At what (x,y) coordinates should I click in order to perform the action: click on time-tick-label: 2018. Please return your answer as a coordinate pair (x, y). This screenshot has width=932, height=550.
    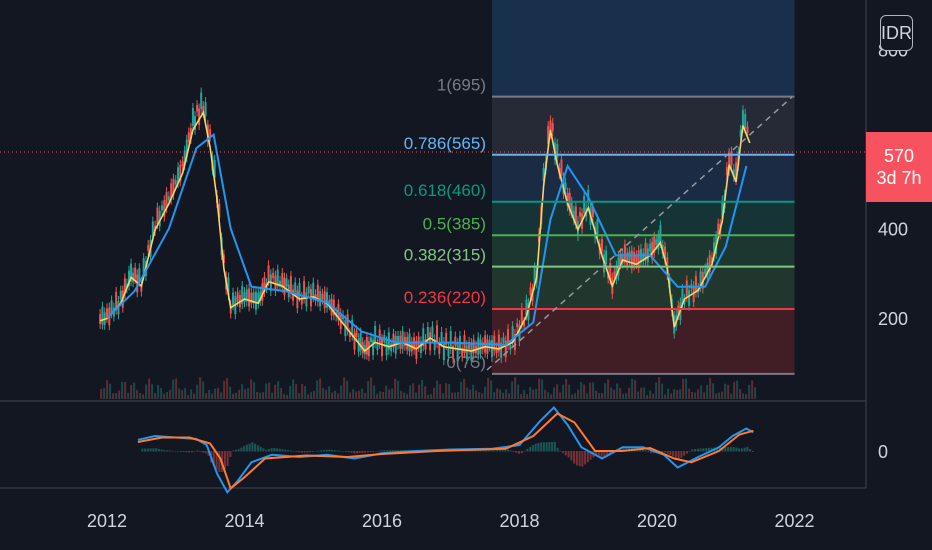
    Looking at the image, I should click on (519, 521).